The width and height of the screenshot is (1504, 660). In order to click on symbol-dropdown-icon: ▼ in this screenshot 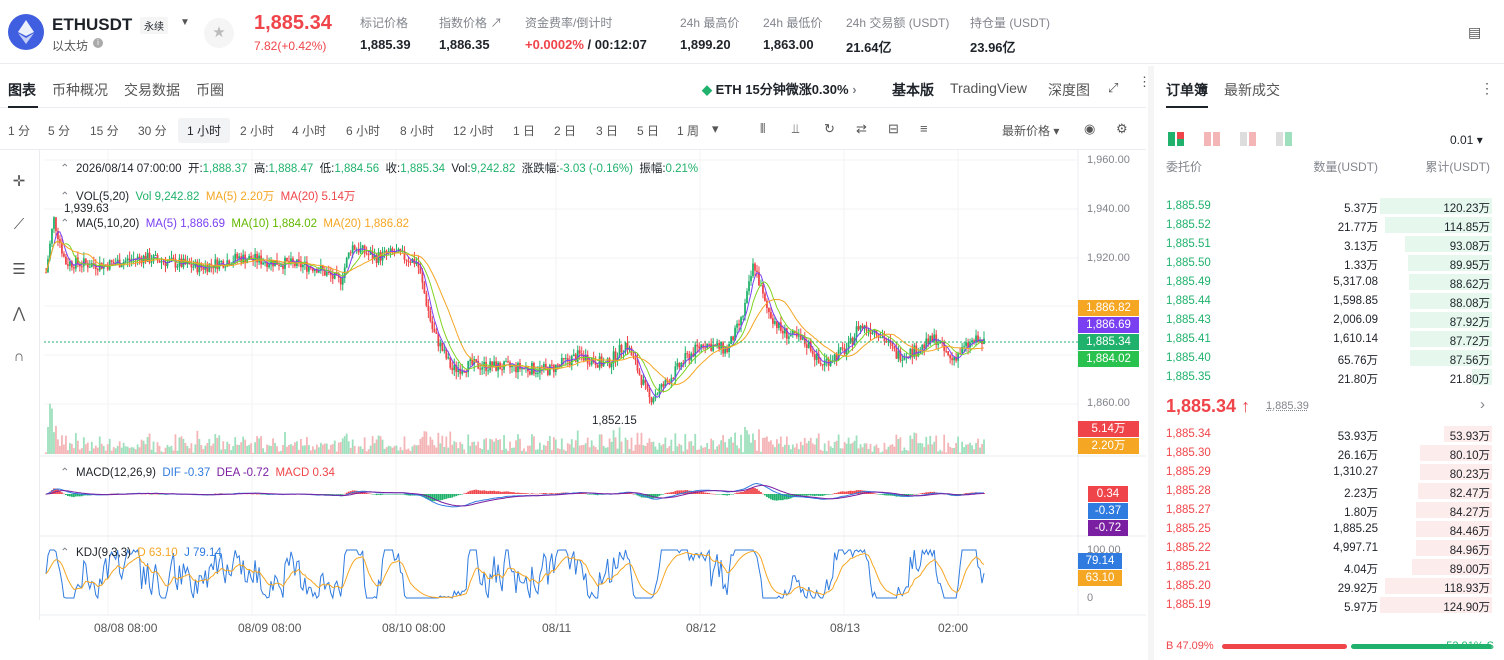, I will do `click(185, 22)`.